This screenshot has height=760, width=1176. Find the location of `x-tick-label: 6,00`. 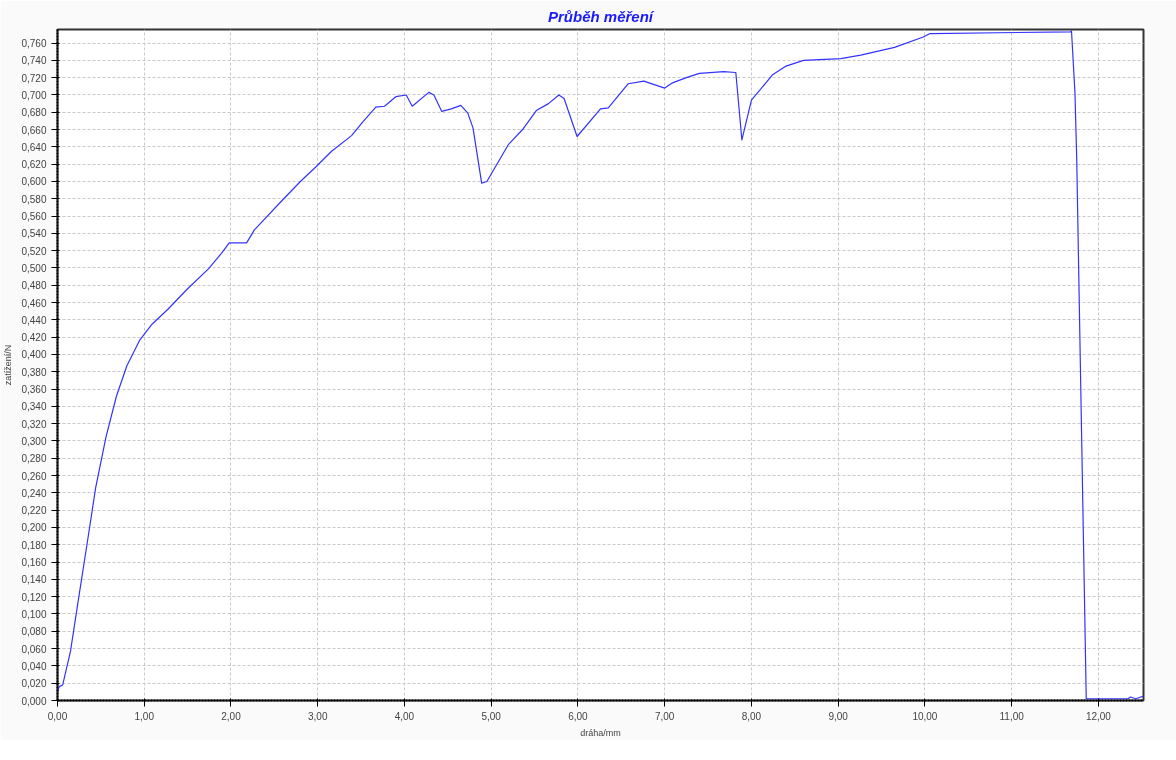

x-tick-label: 6,00 is located at coordinates (578, 716).